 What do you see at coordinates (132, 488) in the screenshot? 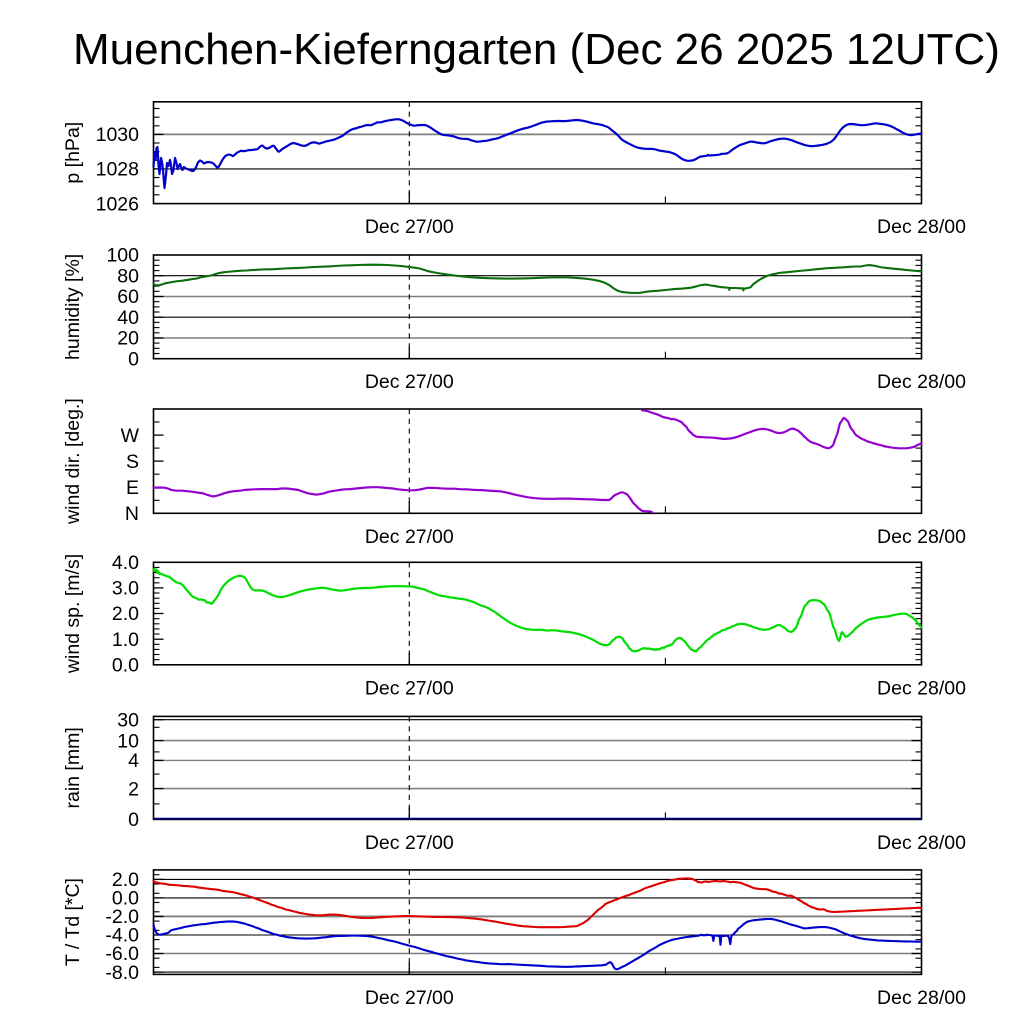
I see `svg-text: E` at bounding box center [132, 488].